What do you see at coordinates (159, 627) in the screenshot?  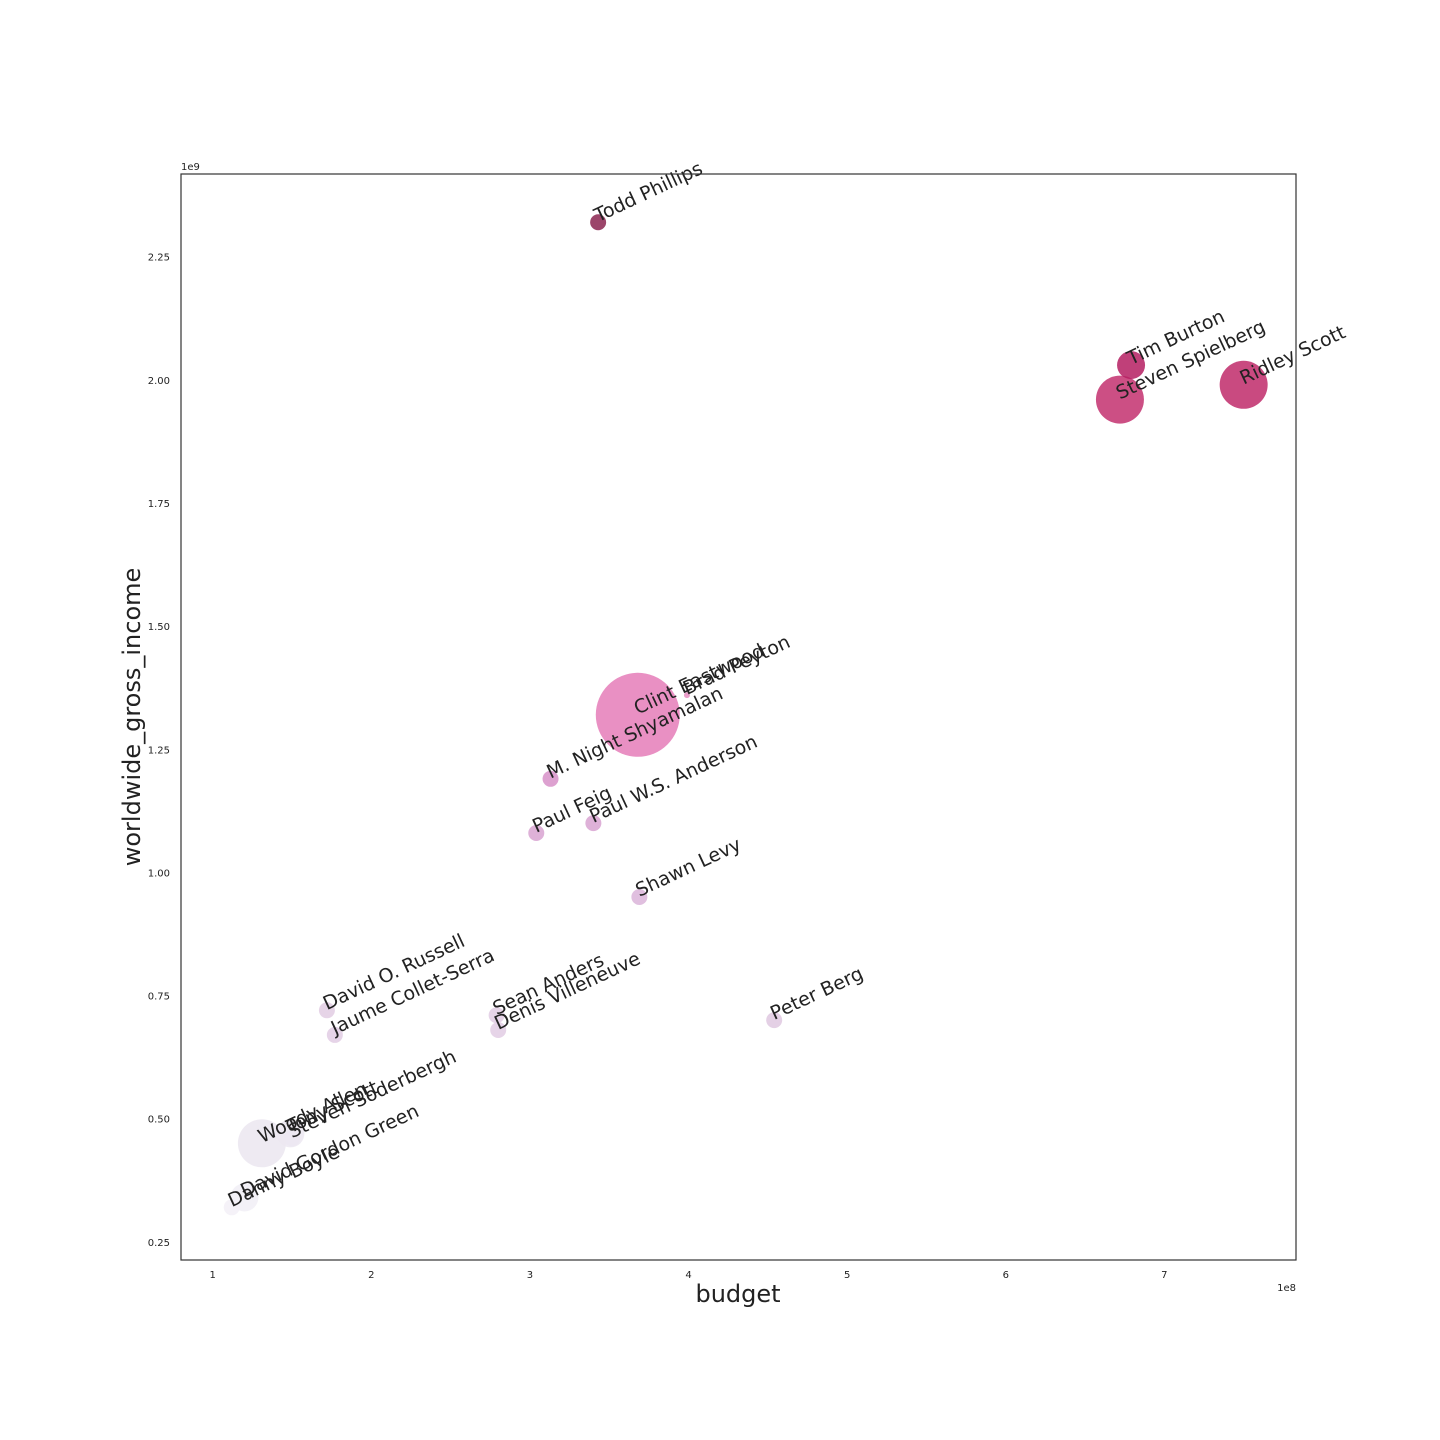 I see `y-tick-label: 1.50` at bounding box center [159, 627].